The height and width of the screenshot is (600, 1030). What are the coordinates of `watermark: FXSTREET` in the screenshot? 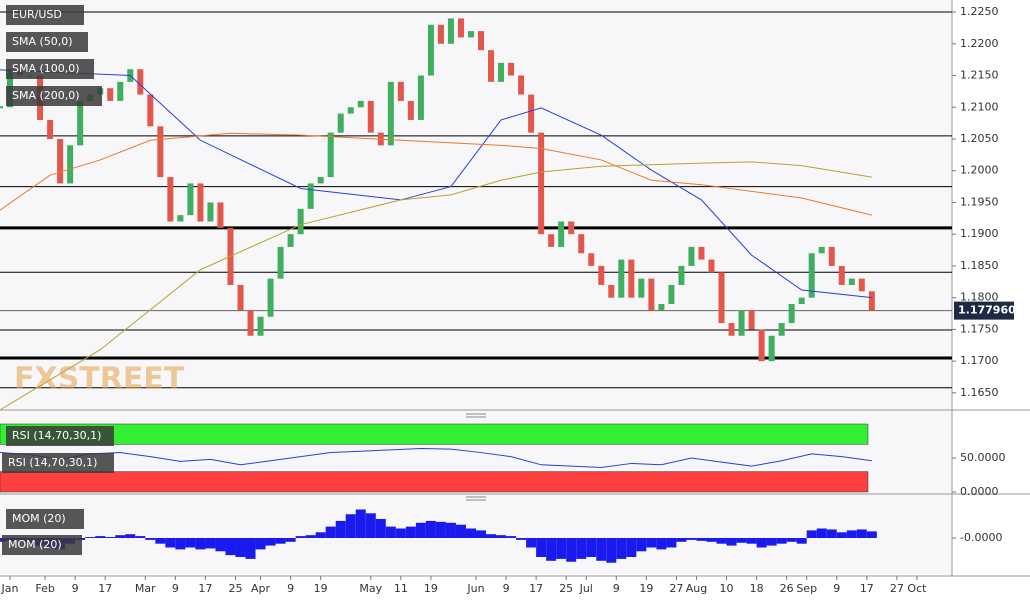 It's located at (99, 379).